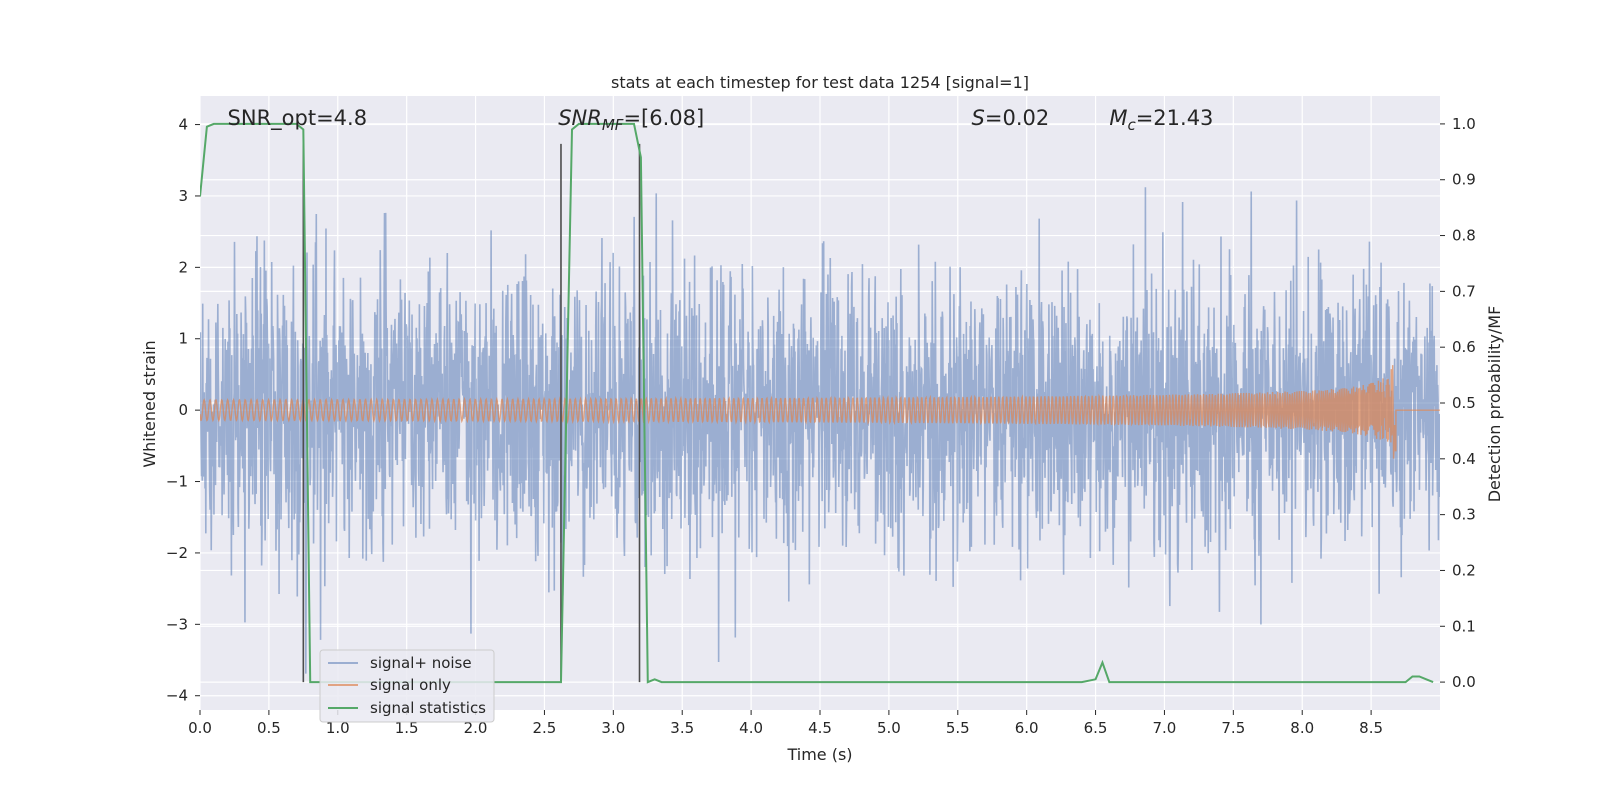 Image resolution: width=1600 pixels, height=800 pixels. Describe the element at coordinates (1464, 180) in the screenshot. I see `y-right-tick-label: 0.9` at that location.